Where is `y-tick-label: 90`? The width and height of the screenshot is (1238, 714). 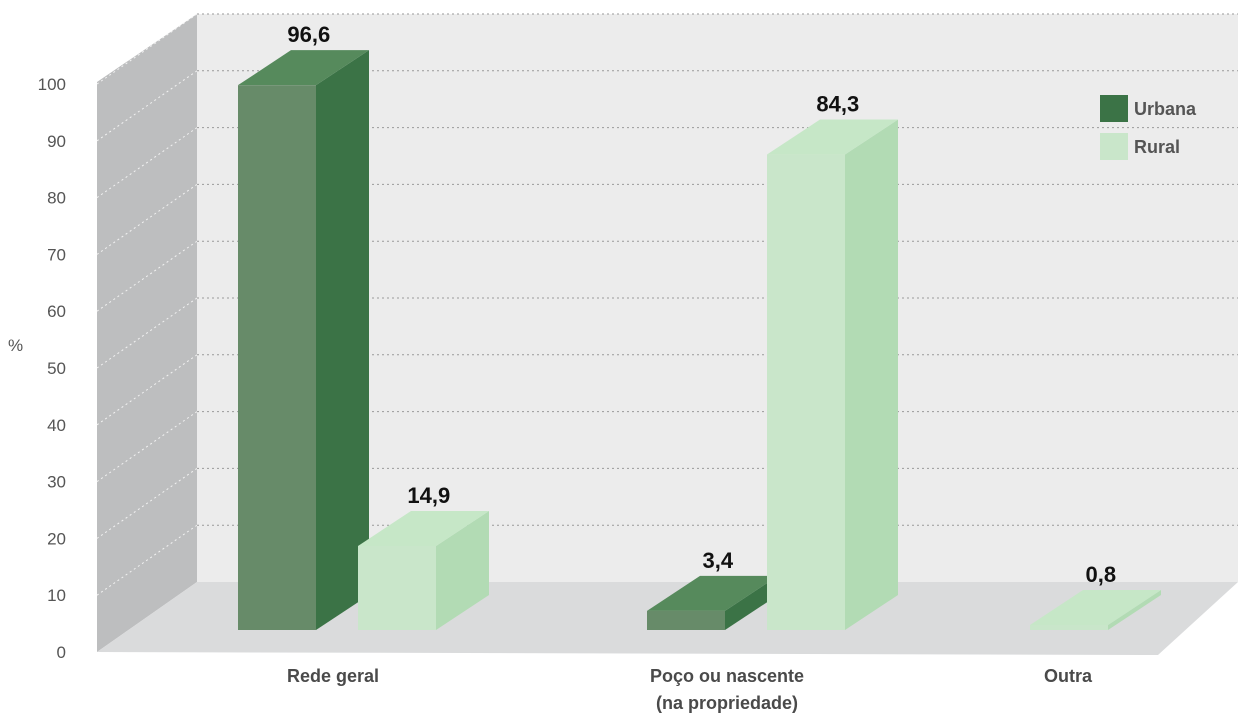
y-tick-label: 90 is located at coordinates (56, 141).